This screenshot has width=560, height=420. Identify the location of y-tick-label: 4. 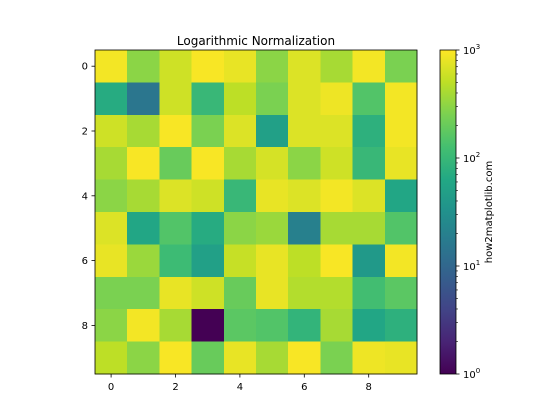
(85, 196).